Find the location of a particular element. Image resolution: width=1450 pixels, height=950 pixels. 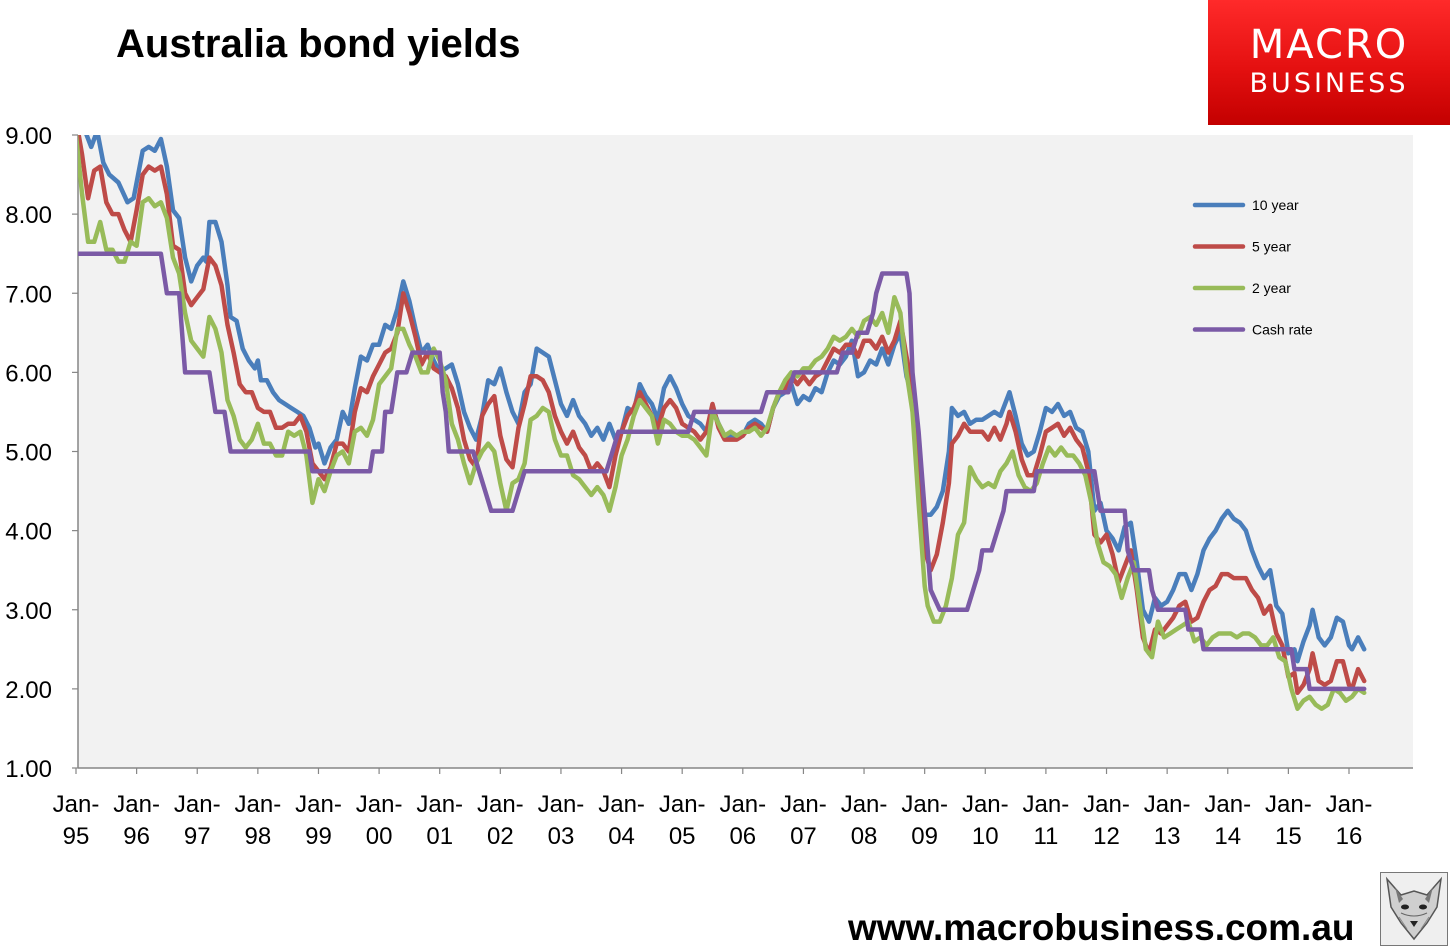

x-tick-label-year: 14 is located at coordinates (1227, 836).